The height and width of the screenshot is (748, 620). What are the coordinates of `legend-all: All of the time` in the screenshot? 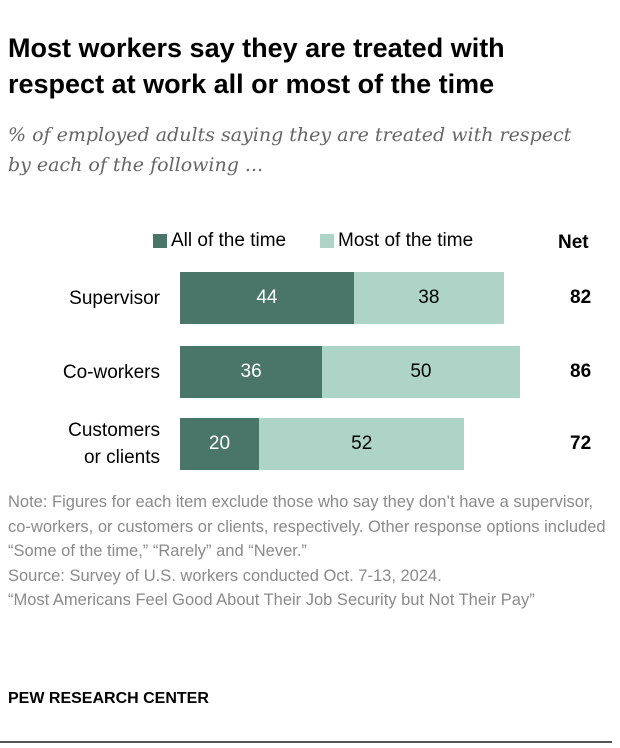 It's located at (219, 241).